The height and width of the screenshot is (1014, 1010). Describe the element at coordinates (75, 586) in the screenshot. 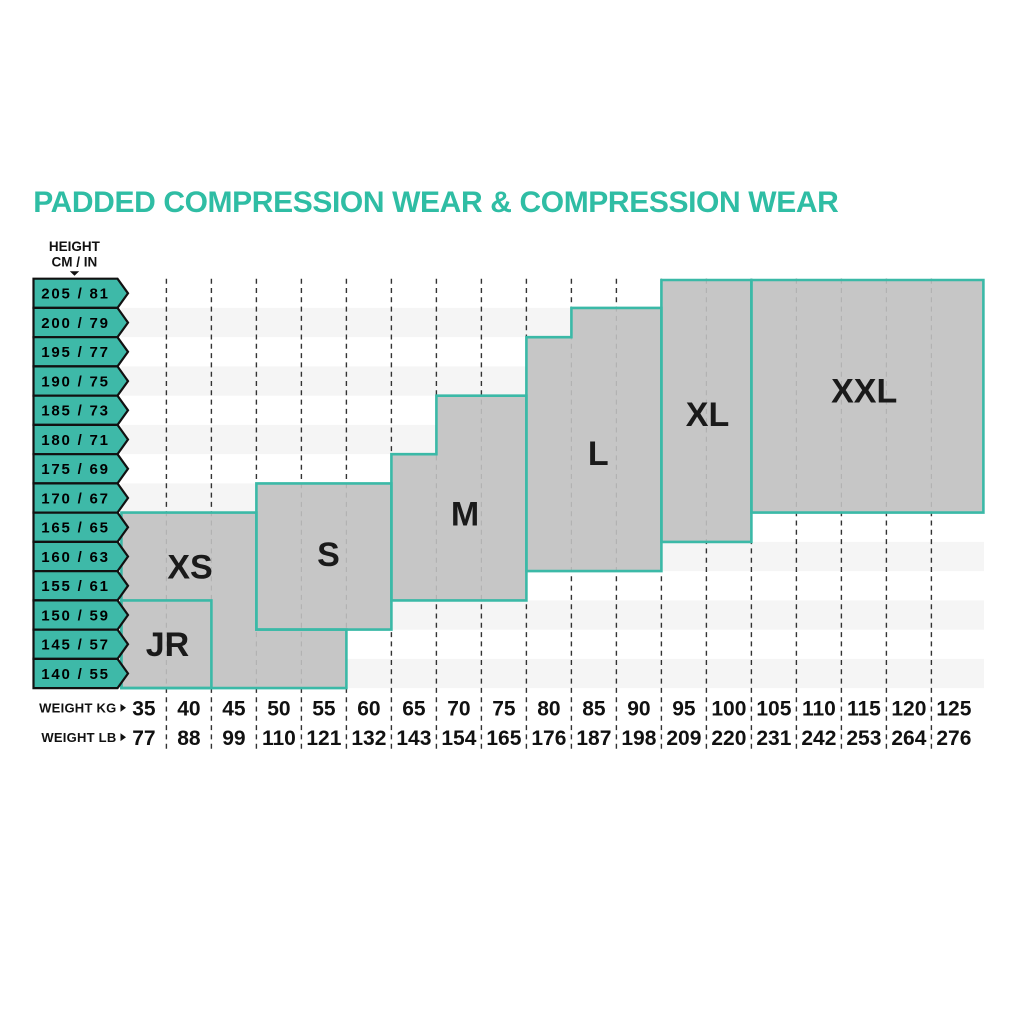

I see `svg-text: 155 / 61` at that location.